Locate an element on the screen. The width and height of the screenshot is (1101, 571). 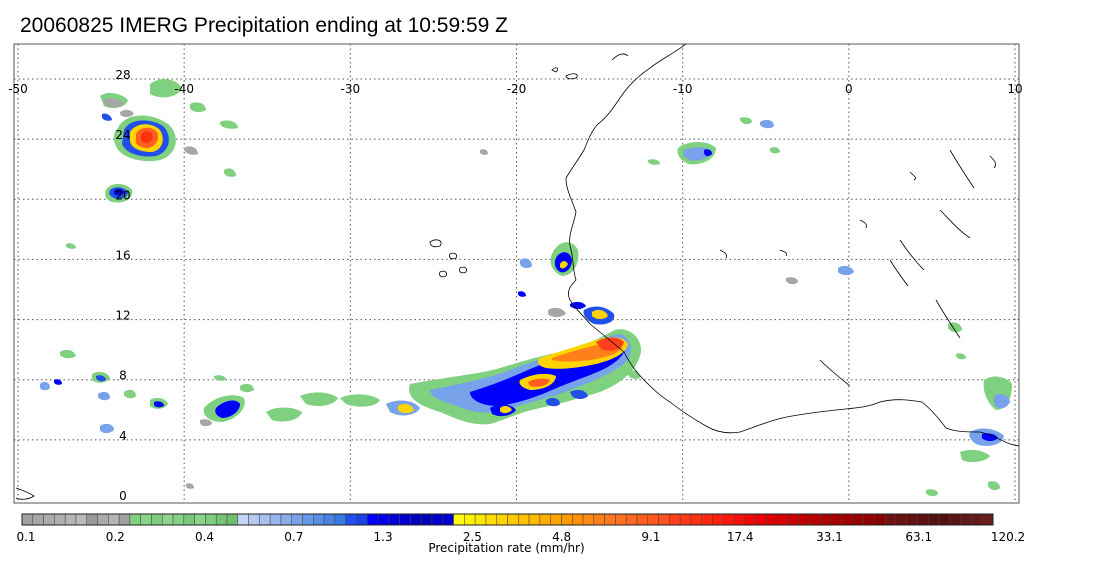
lon-tick-label: -30 is located at coordinates (351, 89).